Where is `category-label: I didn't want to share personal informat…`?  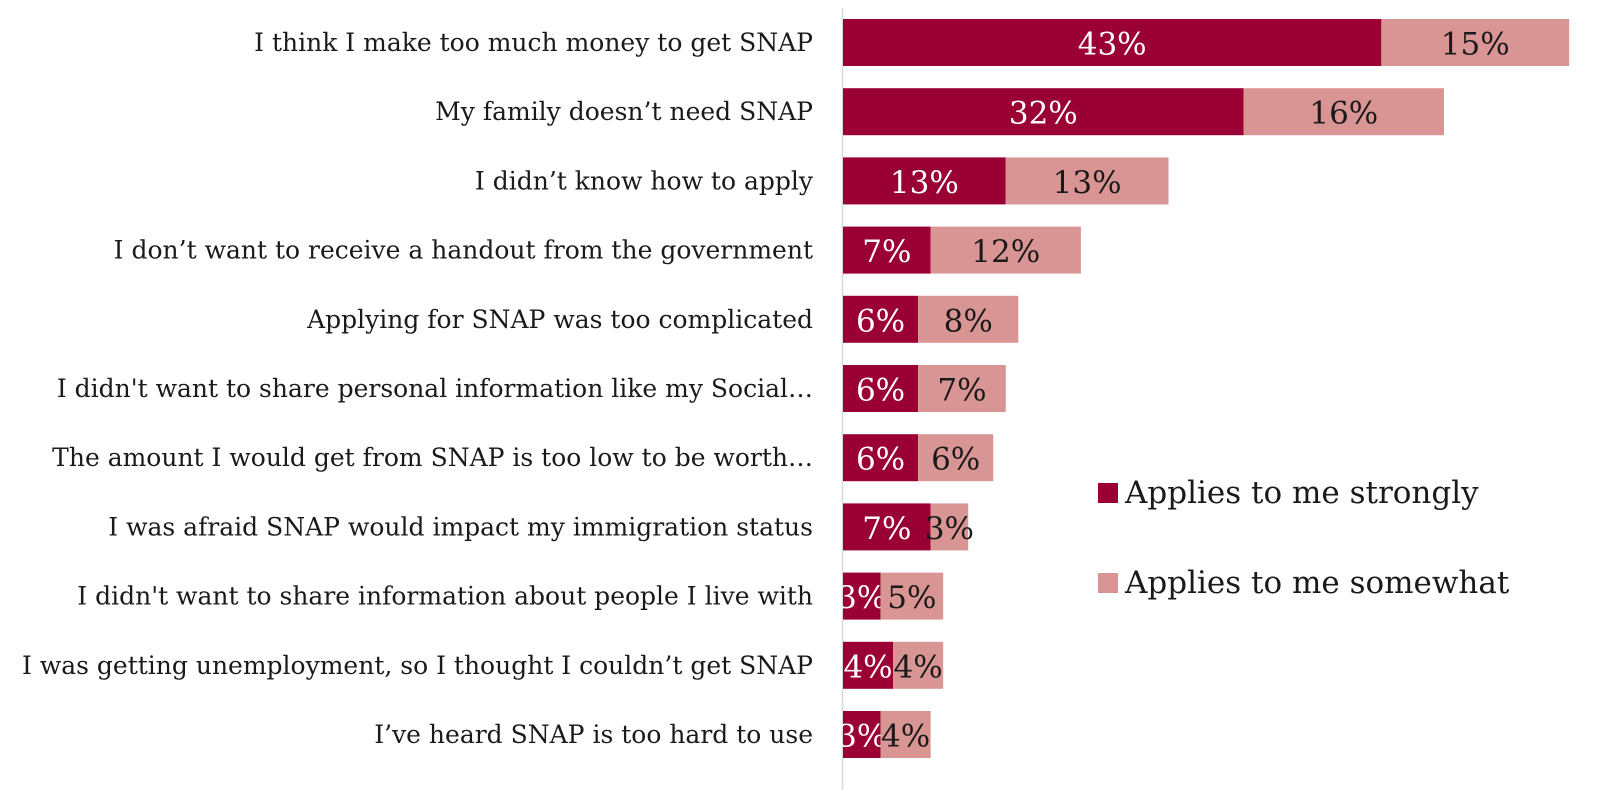 category-label: I didn't want to share personal informat… is located at coordinates (435, 388).